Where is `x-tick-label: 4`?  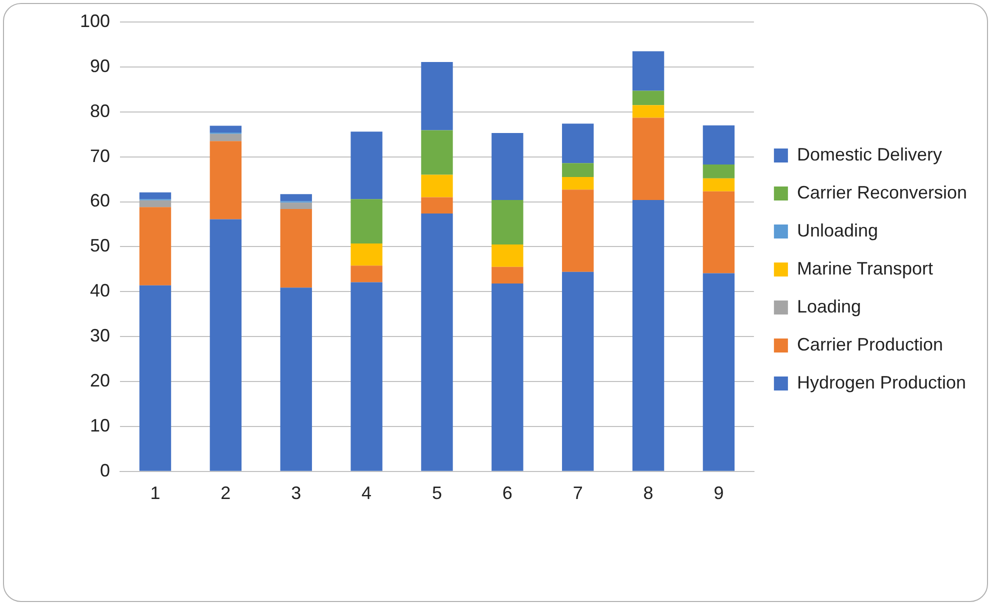
x-tick-label: 4 is located at coordinates (367, 493).